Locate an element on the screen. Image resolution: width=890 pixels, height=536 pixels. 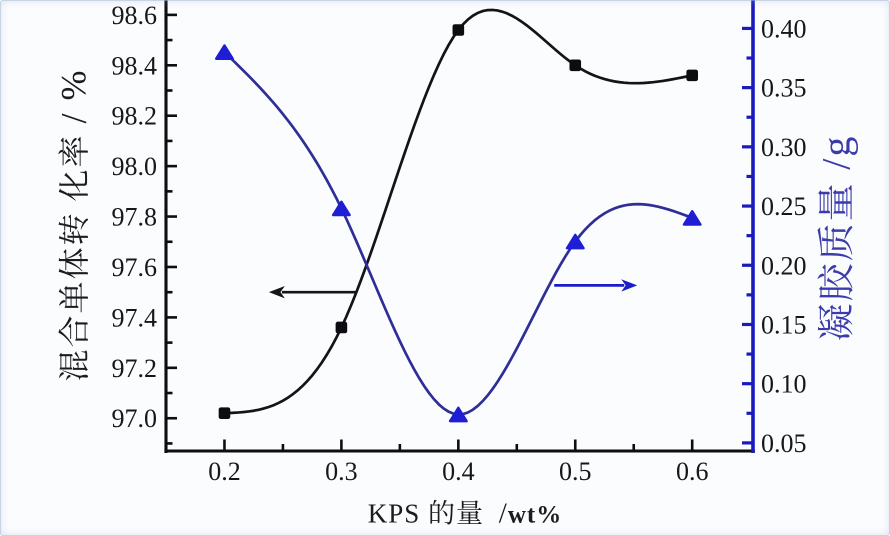
x-tick-label: 0.4 is located at coordinates (458, 471).